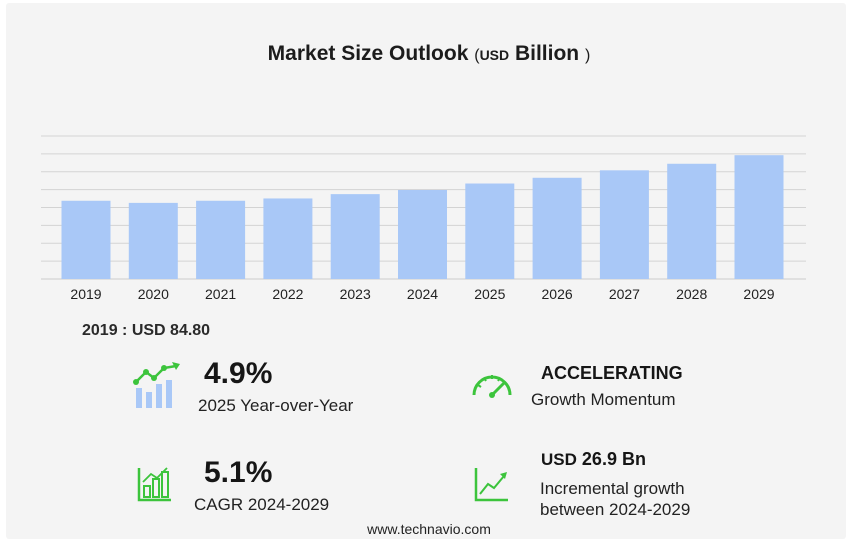 The height and width of the screenshot is (544, 858). What do you see at coordinates (429, 529) in the screenshot?
I see `source-footer: www.technavio.com` at bounding box center [429, 529].